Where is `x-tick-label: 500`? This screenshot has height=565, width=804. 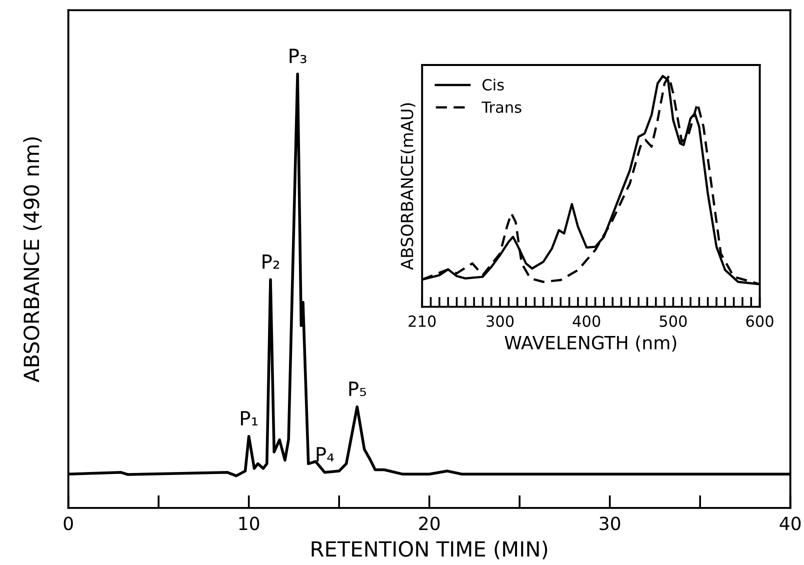
x-tick-label: 500 is located at coordinates (673, 321).